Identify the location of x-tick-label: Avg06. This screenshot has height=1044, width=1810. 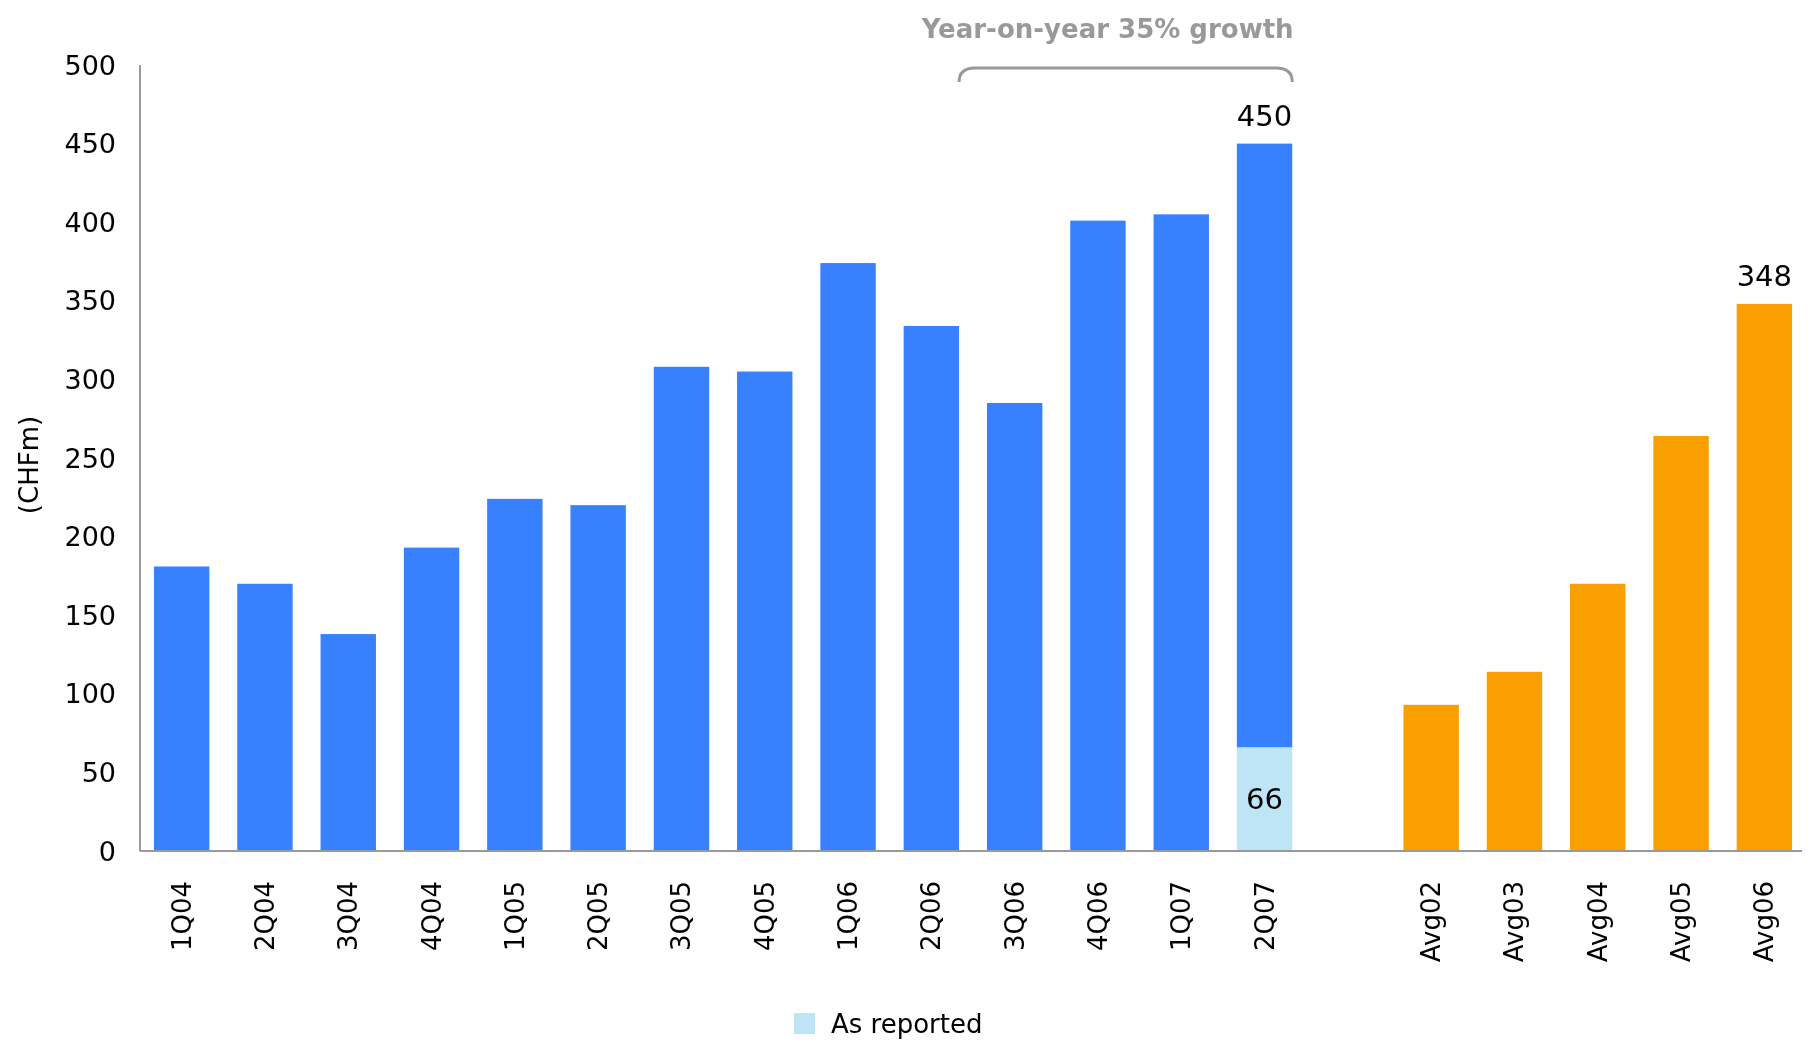
(1764, 922).